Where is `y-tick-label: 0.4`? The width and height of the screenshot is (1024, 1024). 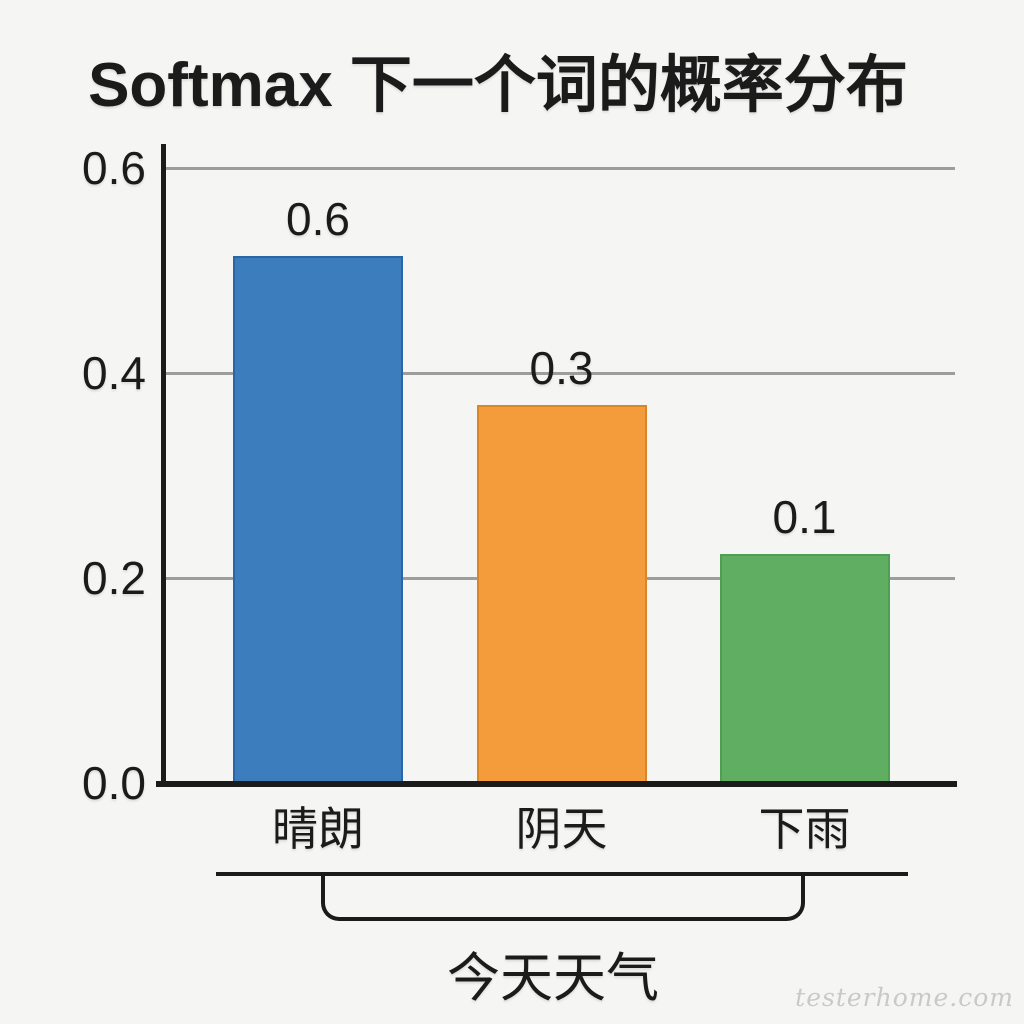
y-tick-label: 0.4 is located at coordinates (114, 373).